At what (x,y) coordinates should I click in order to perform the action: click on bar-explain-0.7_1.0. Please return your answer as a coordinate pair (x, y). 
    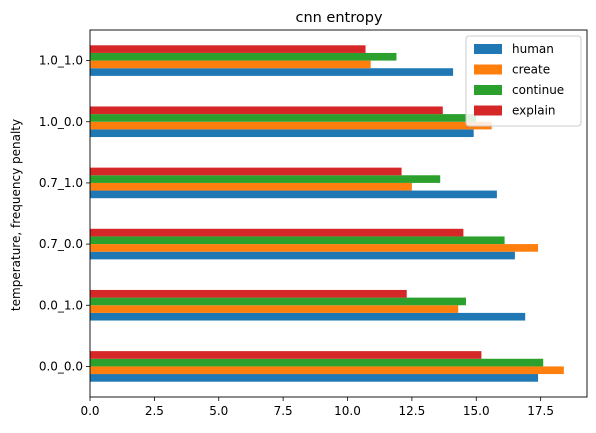
    Looking at the image, I should click on (246, 171).